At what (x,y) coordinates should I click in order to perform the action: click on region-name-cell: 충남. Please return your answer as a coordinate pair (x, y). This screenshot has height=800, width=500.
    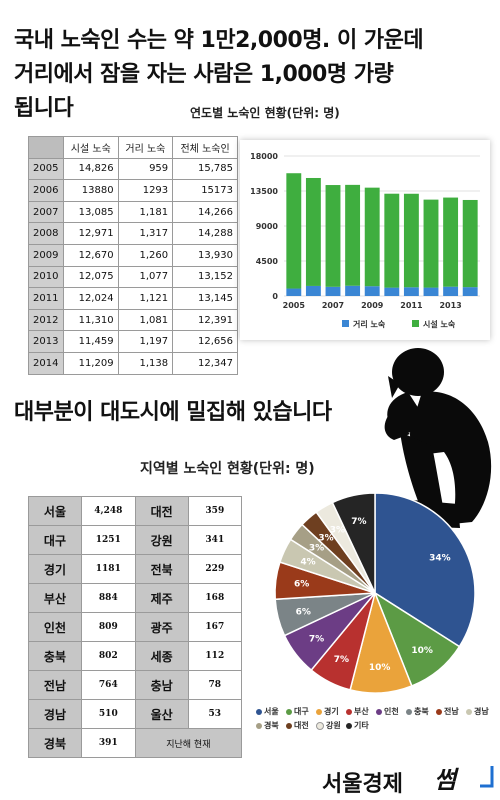
    Looking at the image, I should click on (161, 685).